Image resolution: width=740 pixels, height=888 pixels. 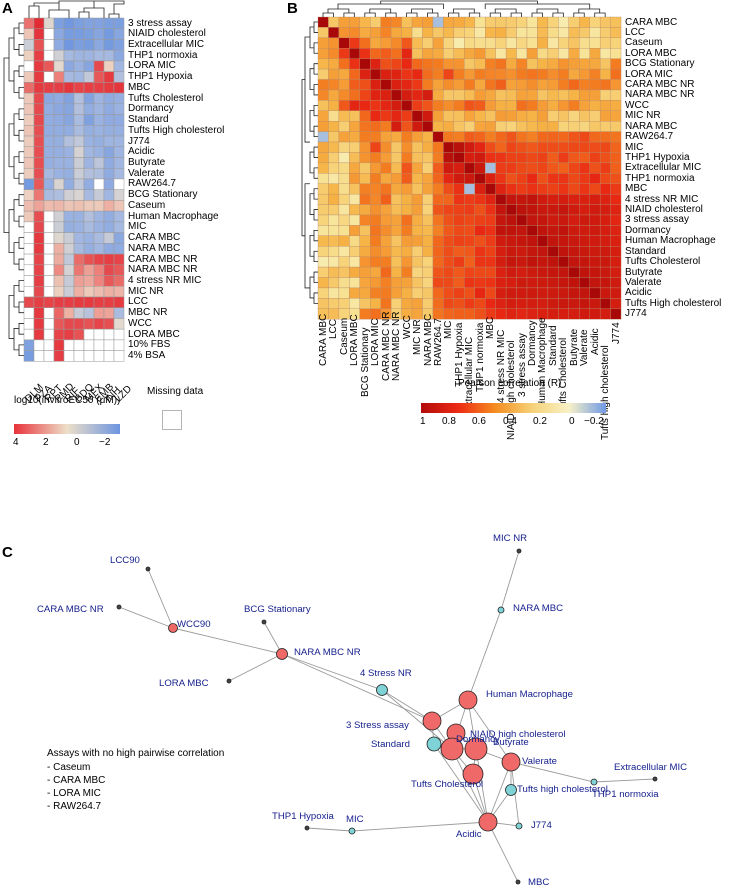 I want to click on heatmap-a-row-label: Dormancy, so click(x=151, y=109).